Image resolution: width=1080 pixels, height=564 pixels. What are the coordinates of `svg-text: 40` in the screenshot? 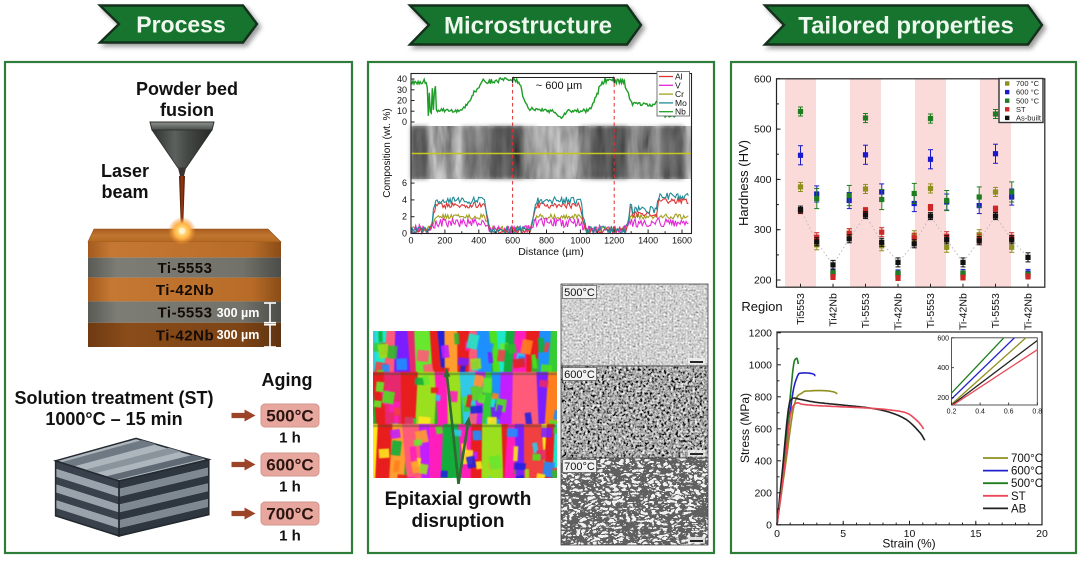 It's located at (402, 79).